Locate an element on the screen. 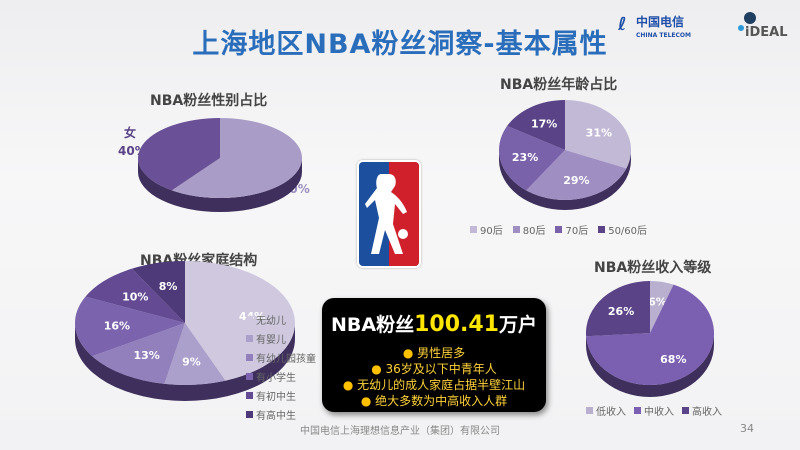 This screenshot has width=800, height=450. legend-item: 有初中生 is located at coordinates (281, 395).